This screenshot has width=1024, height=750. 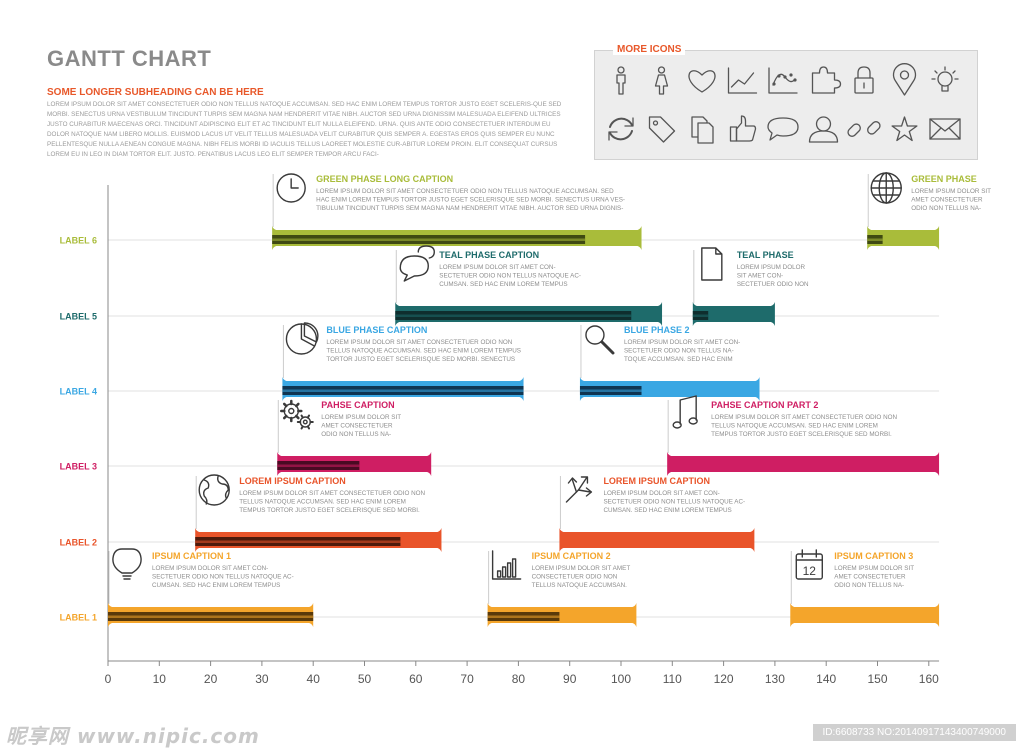 I want to click on document-icon, so click(x=712, y=264).